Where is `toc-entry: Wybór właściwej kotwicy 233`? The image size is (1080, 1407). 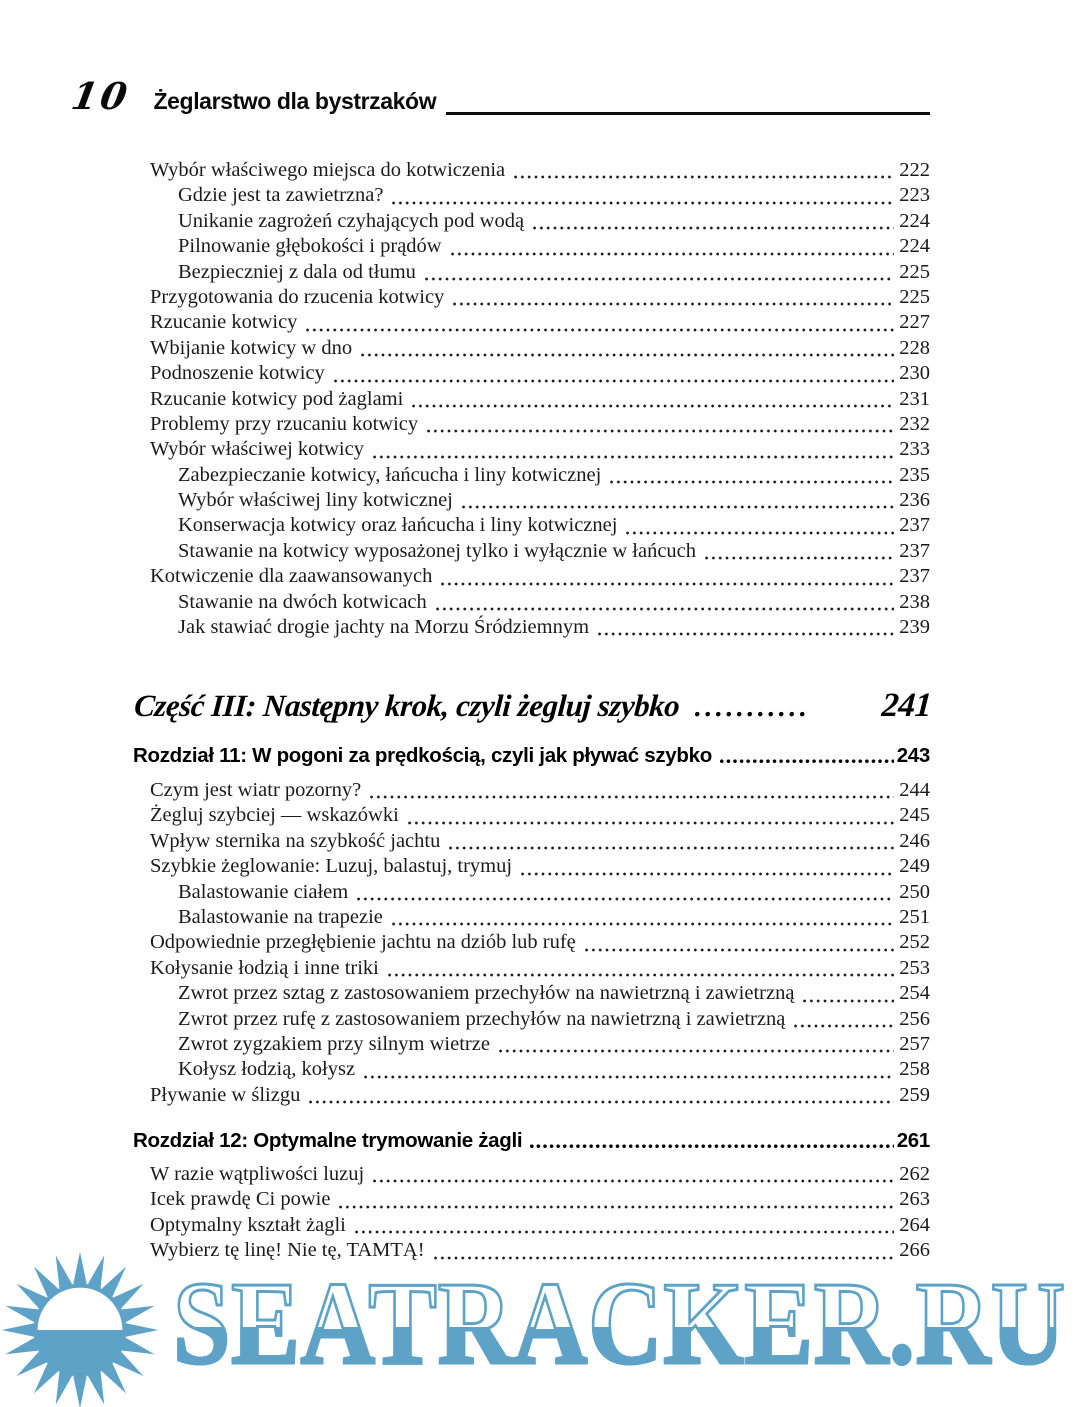 toc-entry: Wybór właściwej kotwicy 233 is located at coordinates (531, 450).